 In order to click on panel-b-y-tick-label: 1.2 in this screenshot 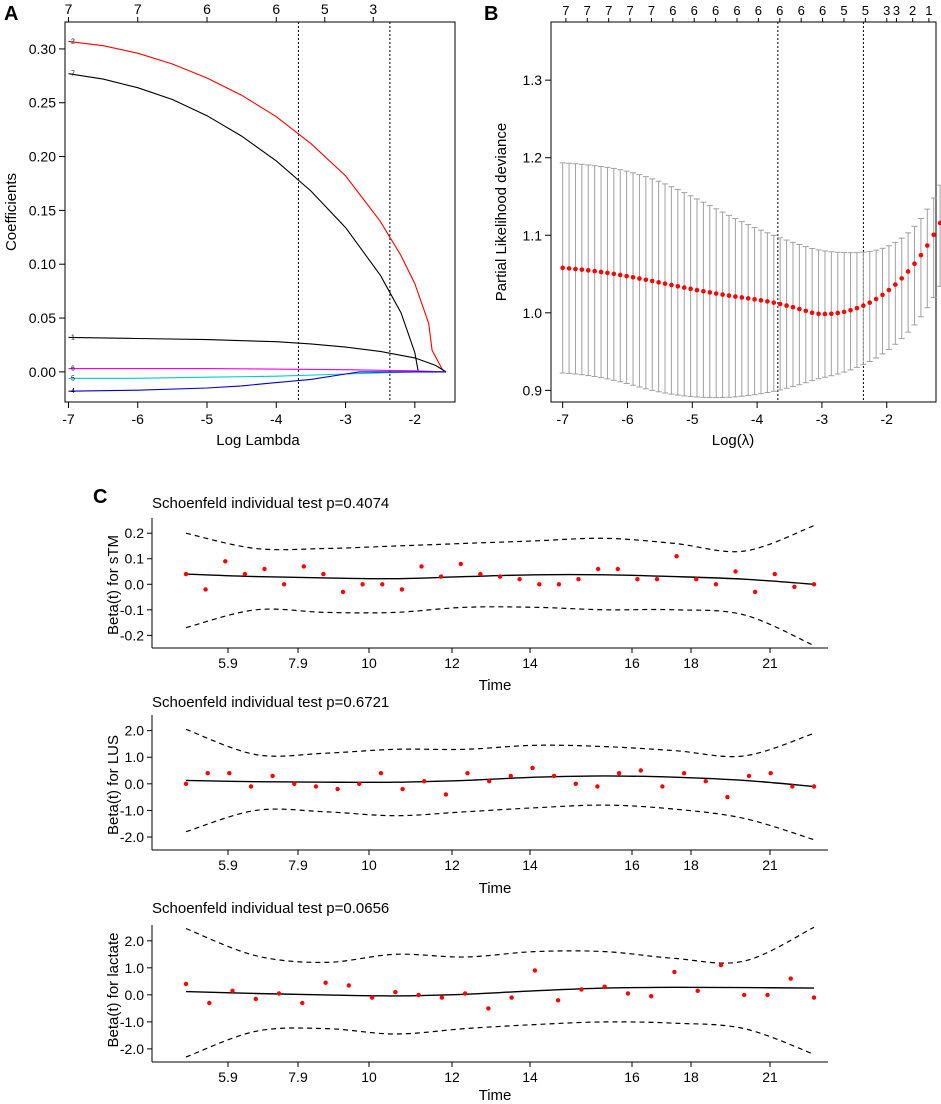, I will do `click(533, 158)`.